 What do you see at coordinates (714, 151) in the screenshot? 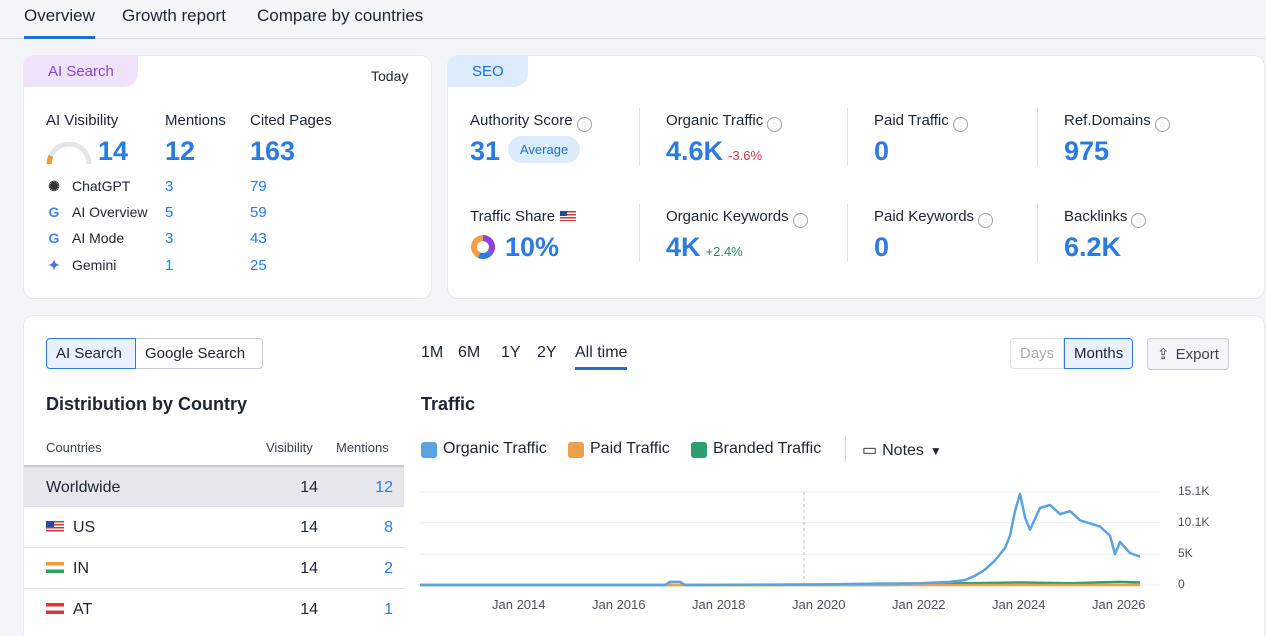
I see `organic-traffic-value: 4.6K -3.6%` at bounding box center [714, 151].